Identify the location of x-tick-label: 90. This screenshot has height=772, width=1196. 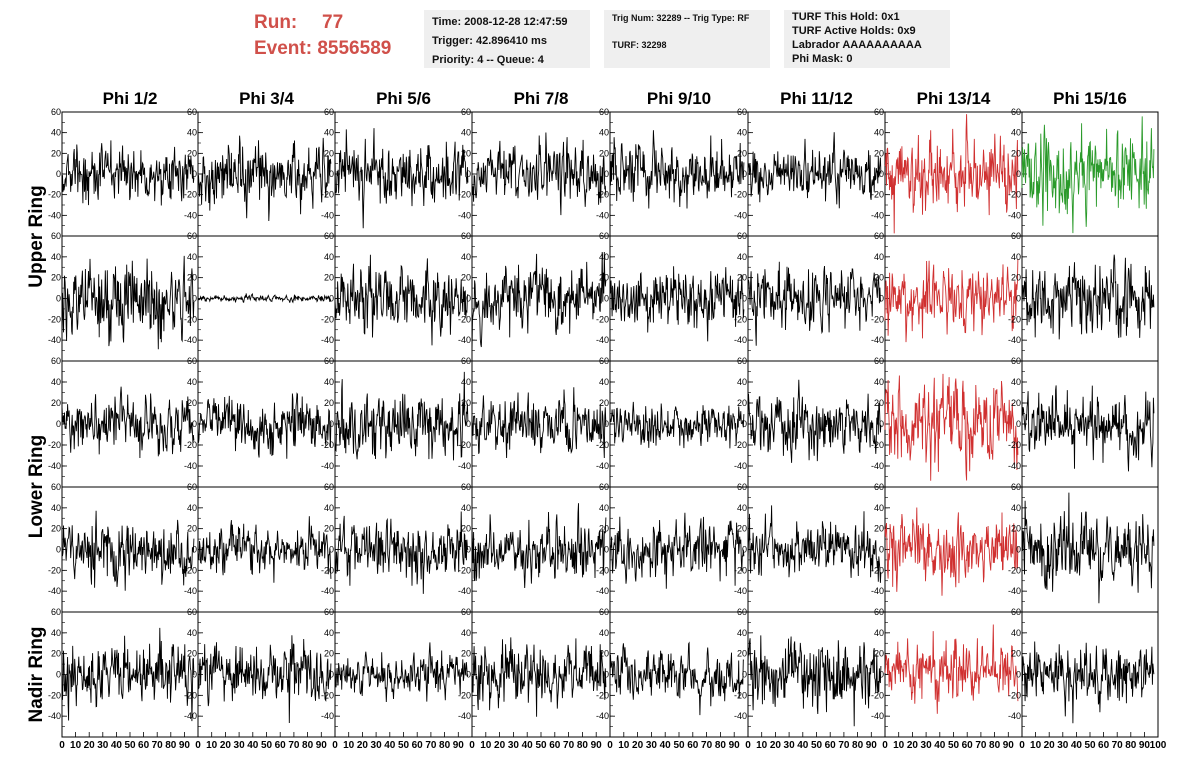
(1145, 745).